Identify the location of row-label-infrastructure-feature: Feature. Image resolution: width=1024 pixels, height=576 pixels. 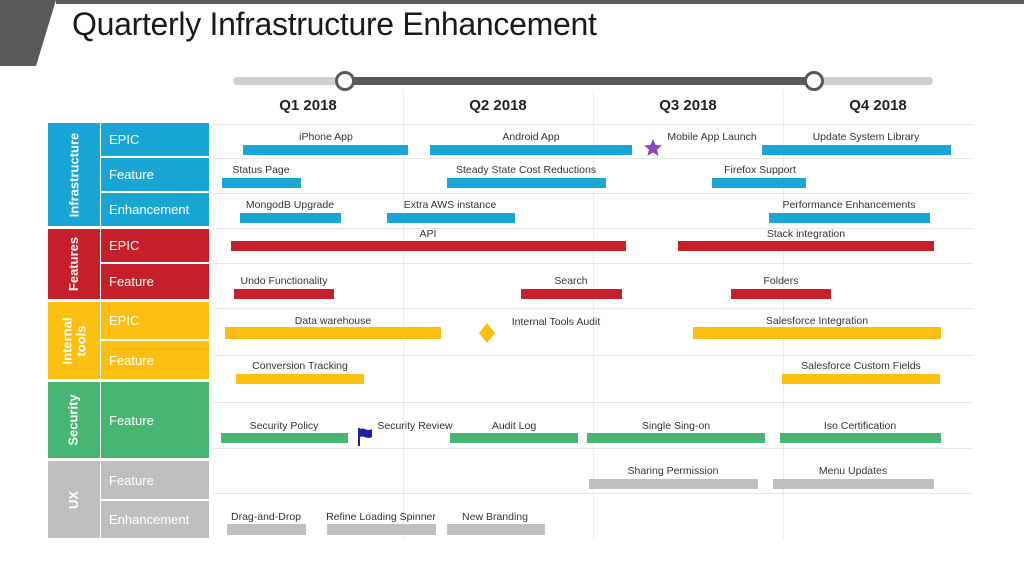
(155, 174).